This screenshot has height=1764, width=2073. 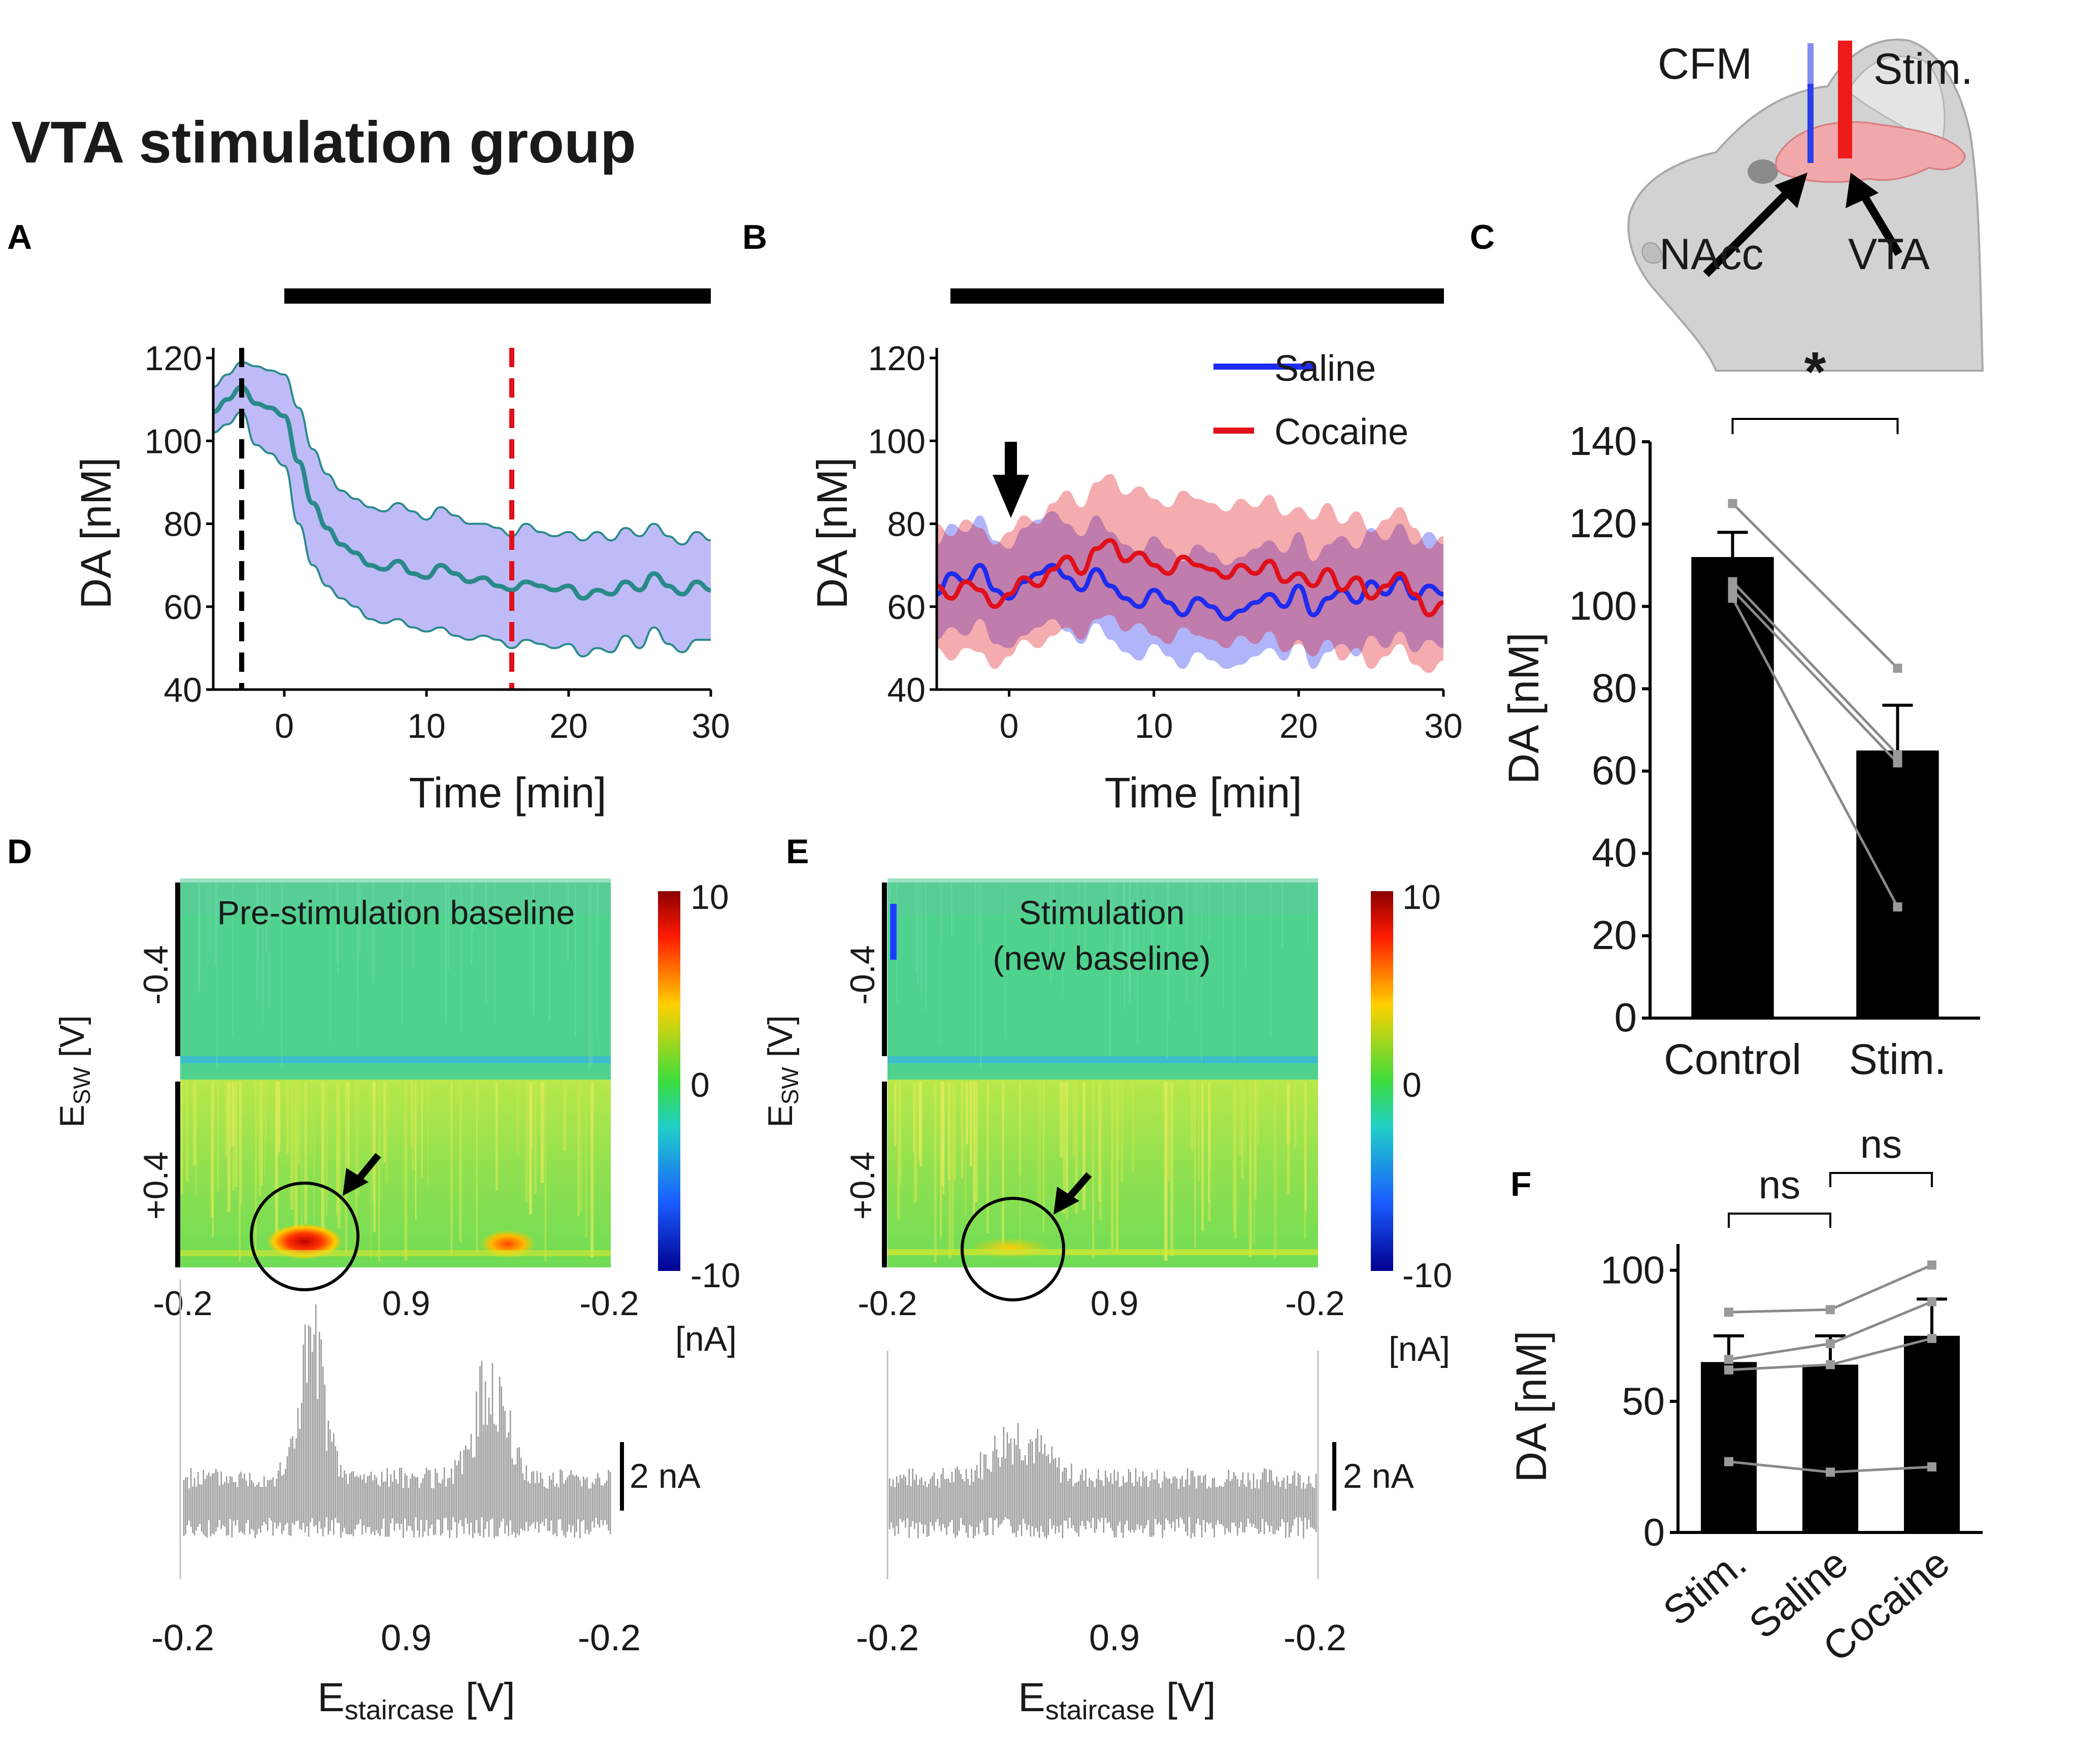 What do you see at coordinates (96, 533) in the screenshot?
I see `panel-a-ylabel: DA [nM]` at bounding box center [96, 533].